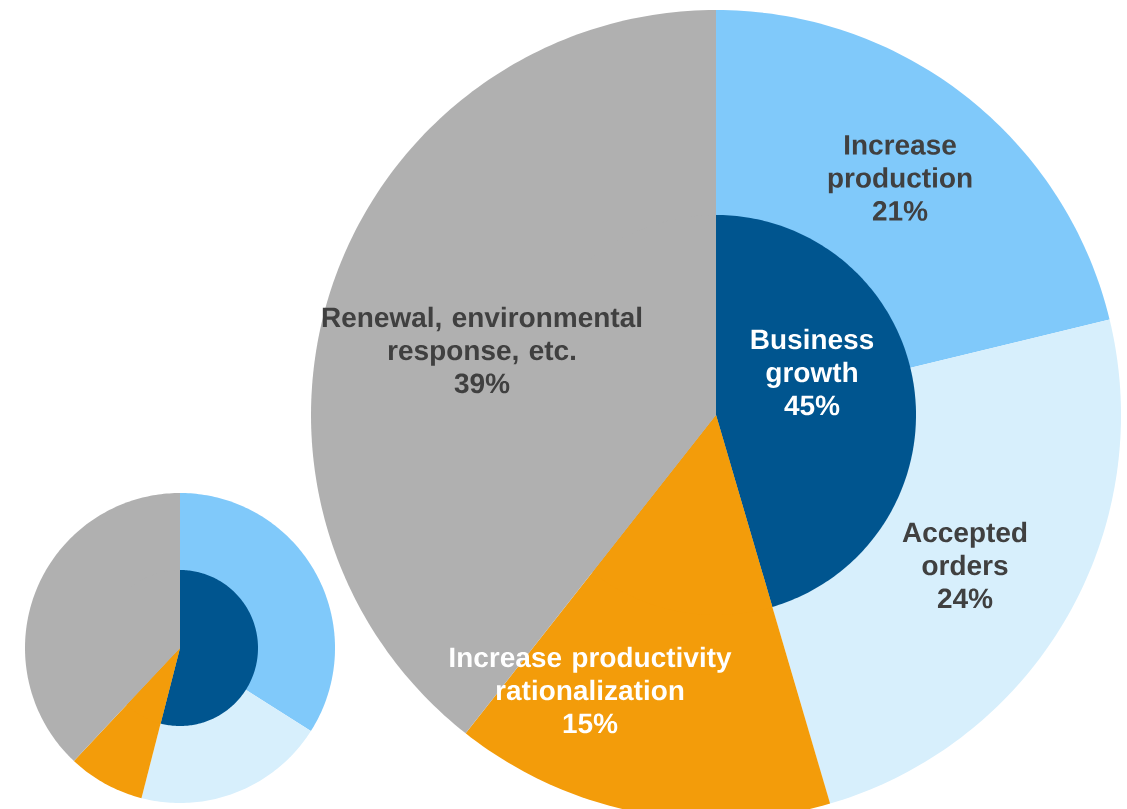 This screenshot has height=809, width=1127. I want to click on data-label: 15%, so click(590, 723).